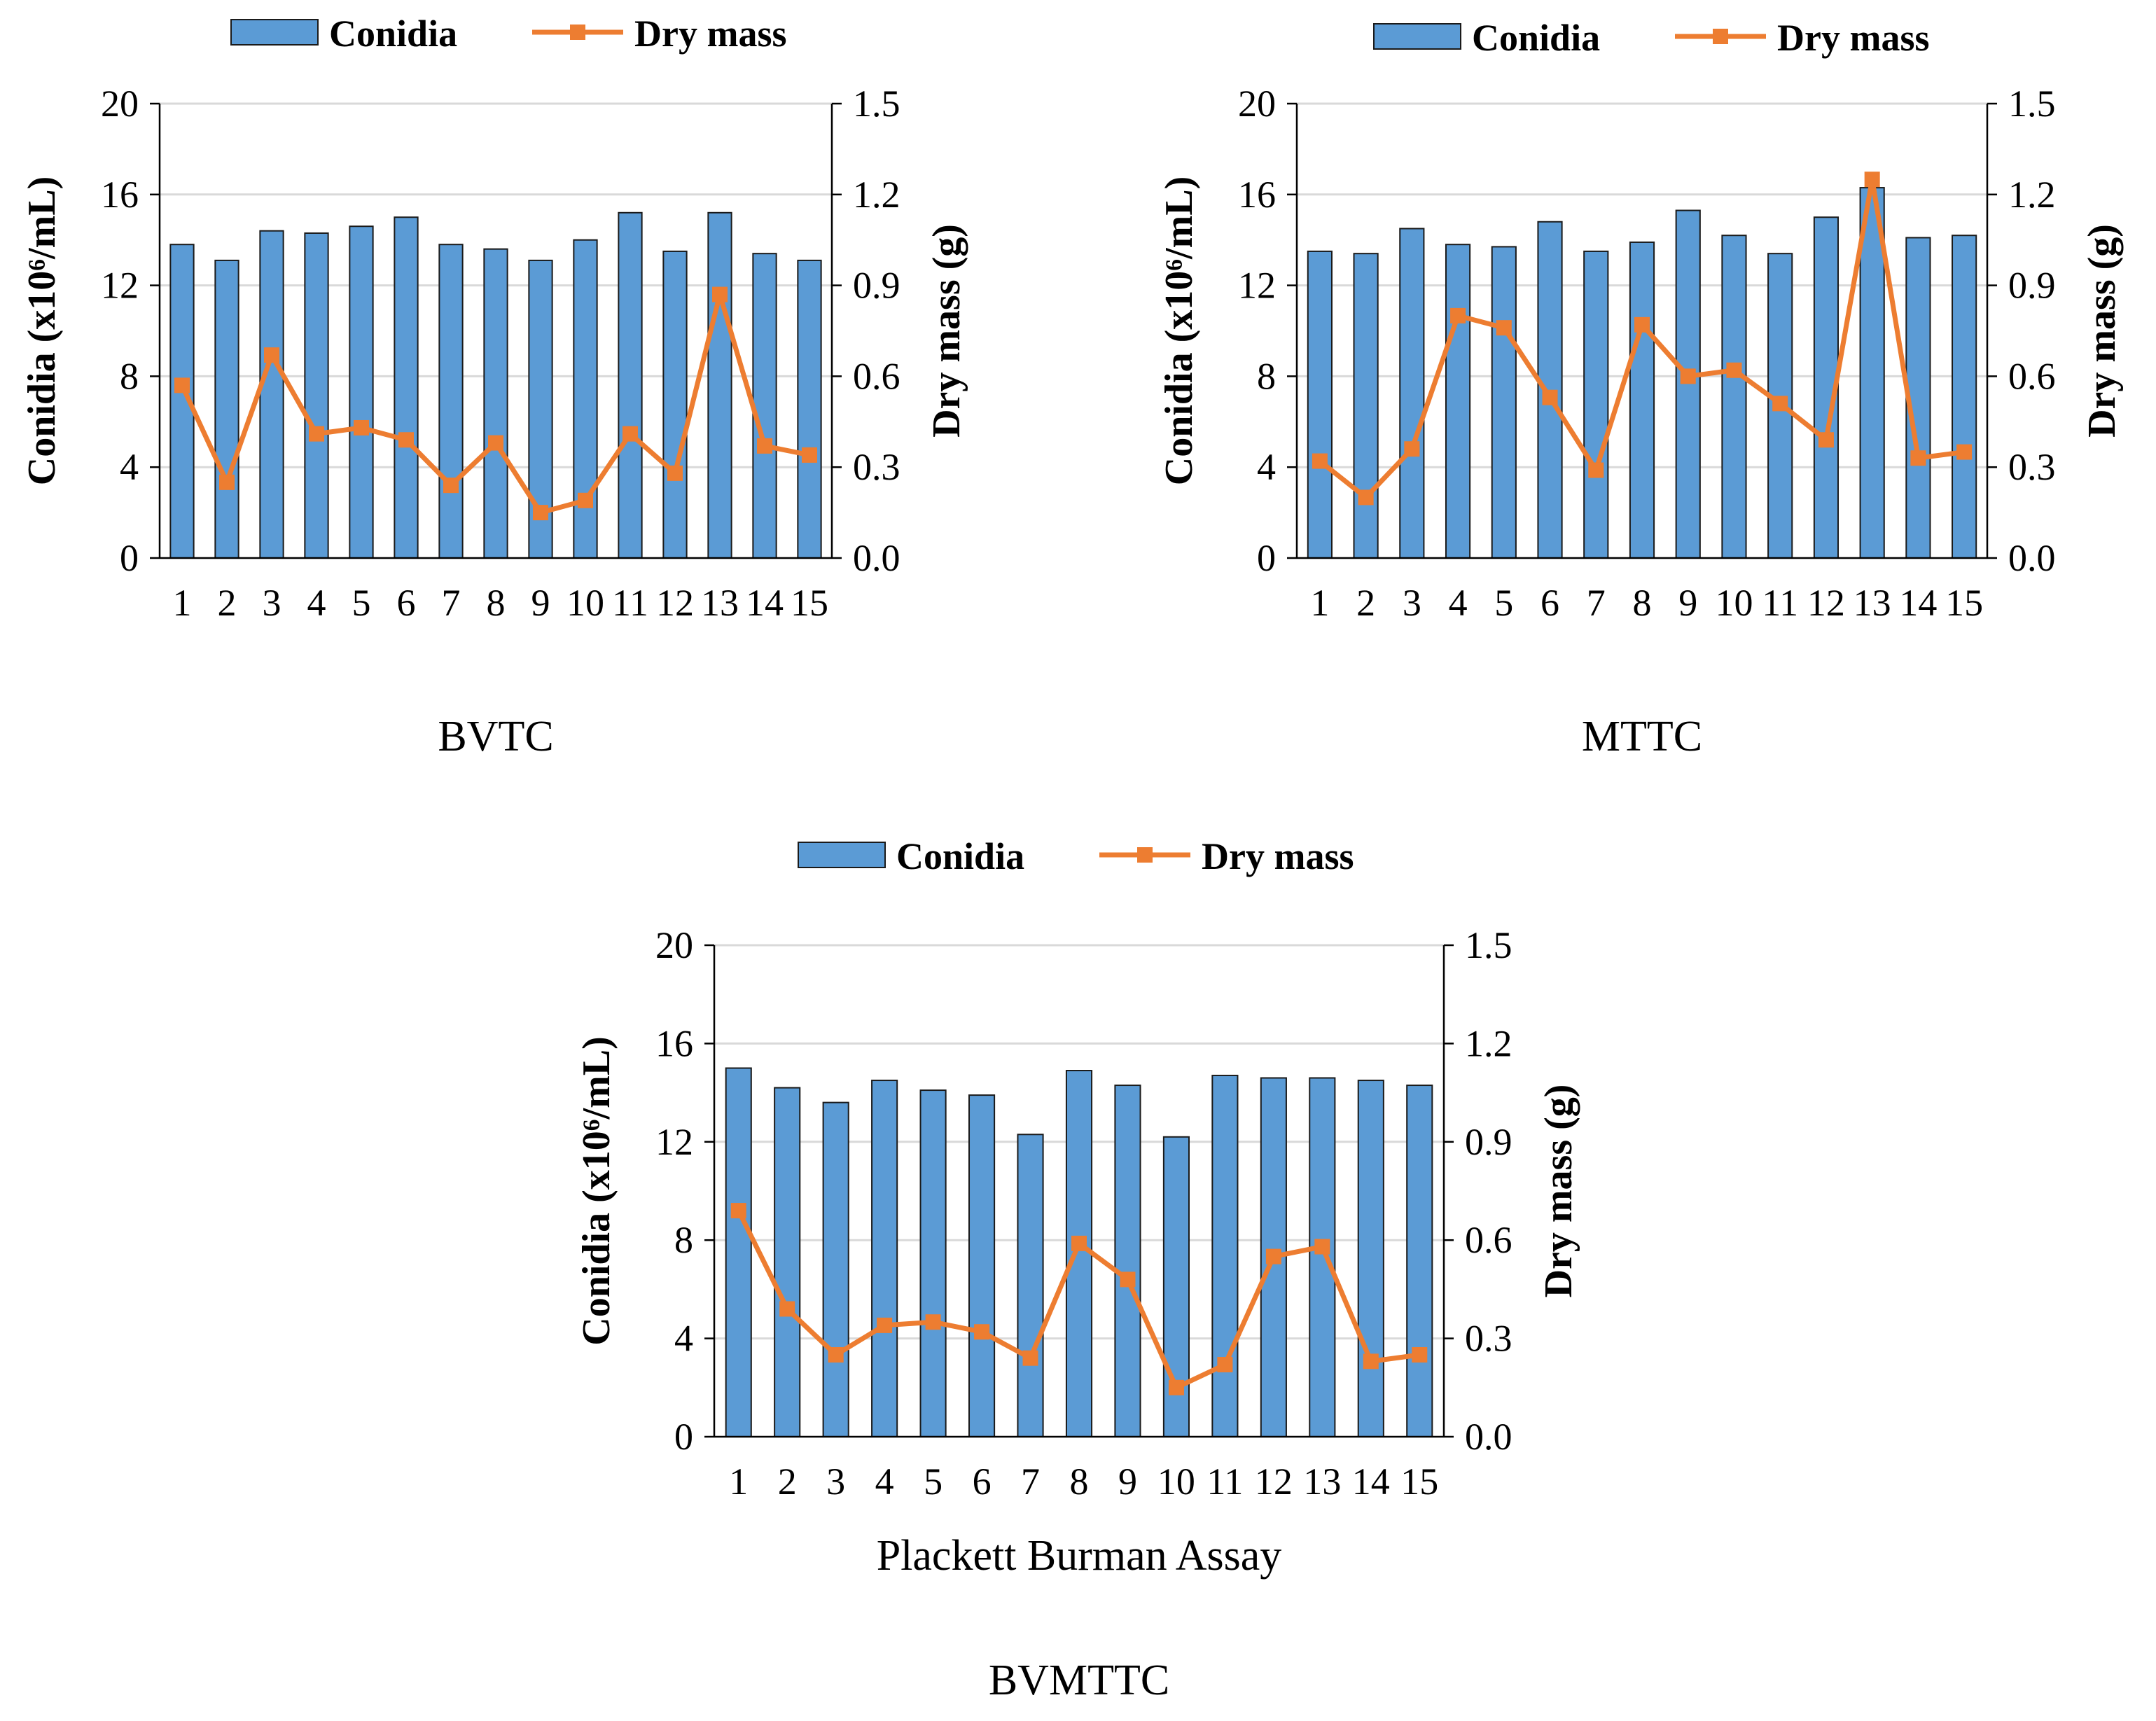 The width and height of the screenshot is (2156, 1721). What do you see at coordinates (316, 603) in the screenshot?
I see `category-label: 4` at bounding box center [316, 603].